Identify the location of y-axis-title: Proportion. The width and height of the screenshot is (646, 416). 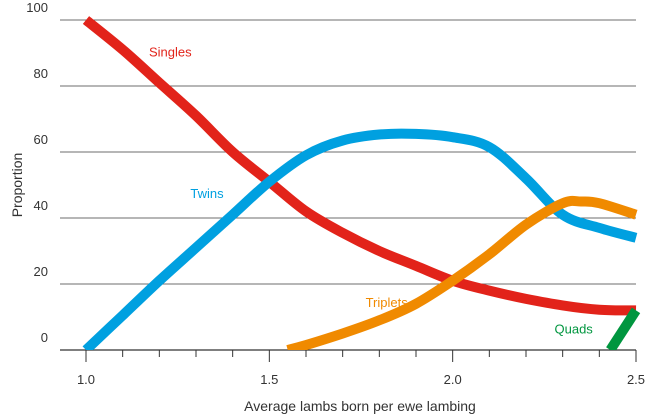
(17, 185).